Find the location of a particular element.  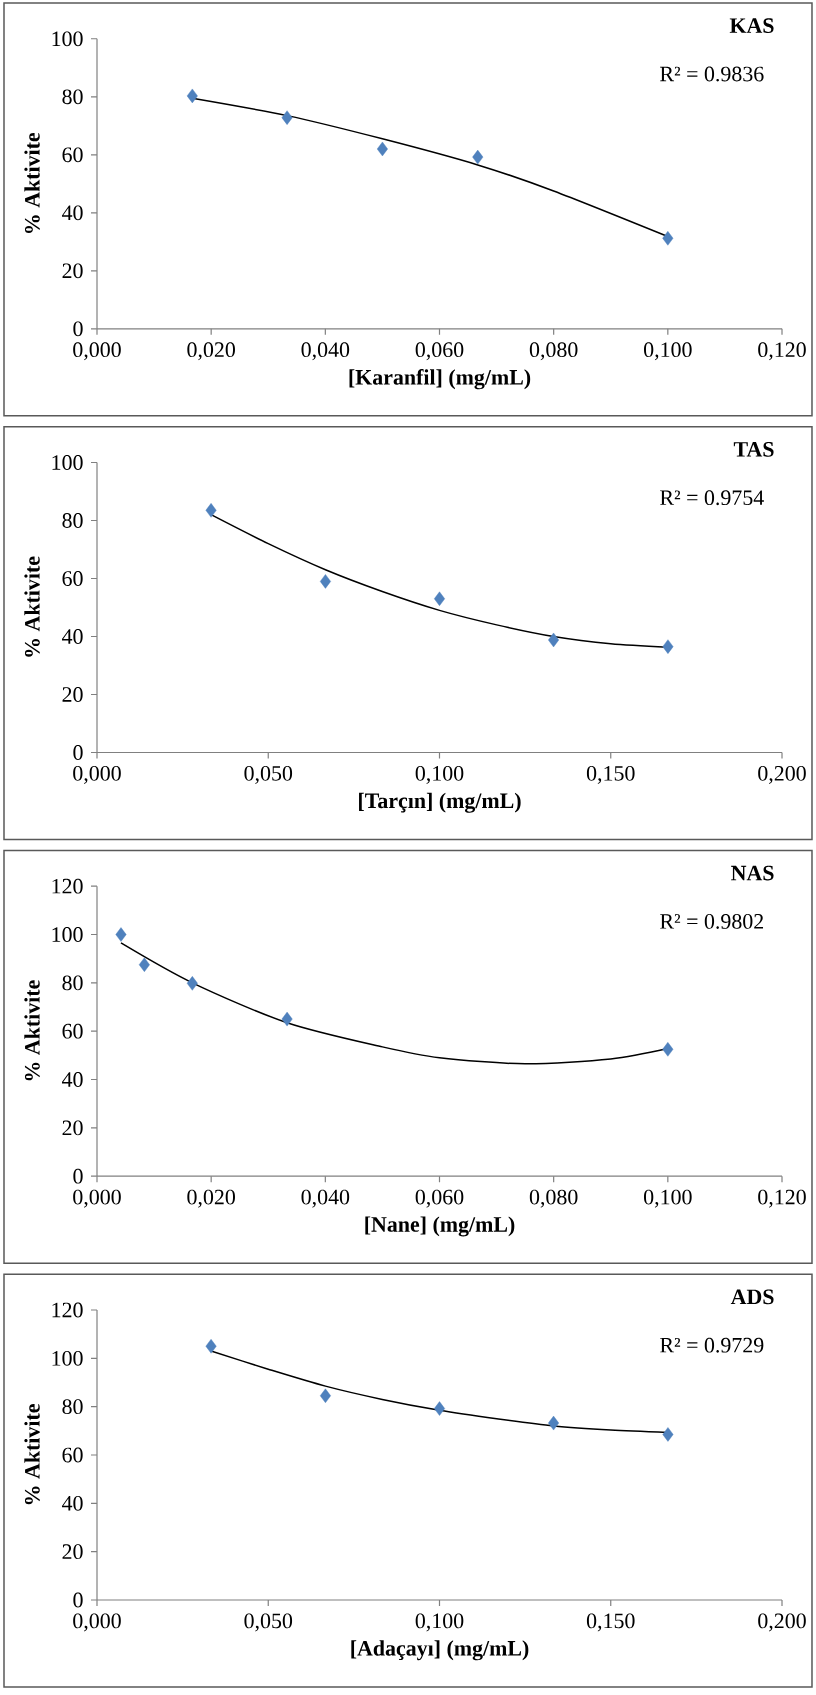

x-axis-title: [Nane] (mg/mL) is located at coordinates (440, 1226).